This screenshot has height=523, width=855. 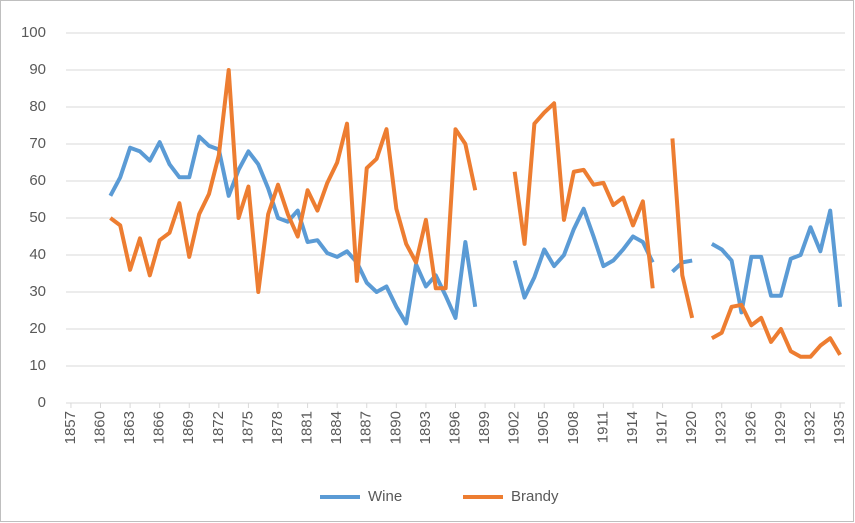 What do you see at coordinates (277, 427) in the screenshot?
I see `x-tick-label: 1878` at bounding box center [277, 427].